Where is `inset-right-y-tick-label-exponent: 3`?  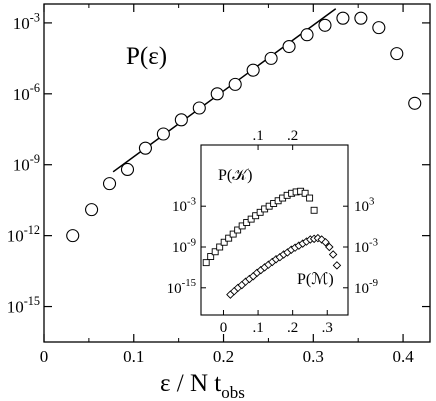
inset-right-y-tick-label-exponent: 3 is located at coordinates (371, 201).